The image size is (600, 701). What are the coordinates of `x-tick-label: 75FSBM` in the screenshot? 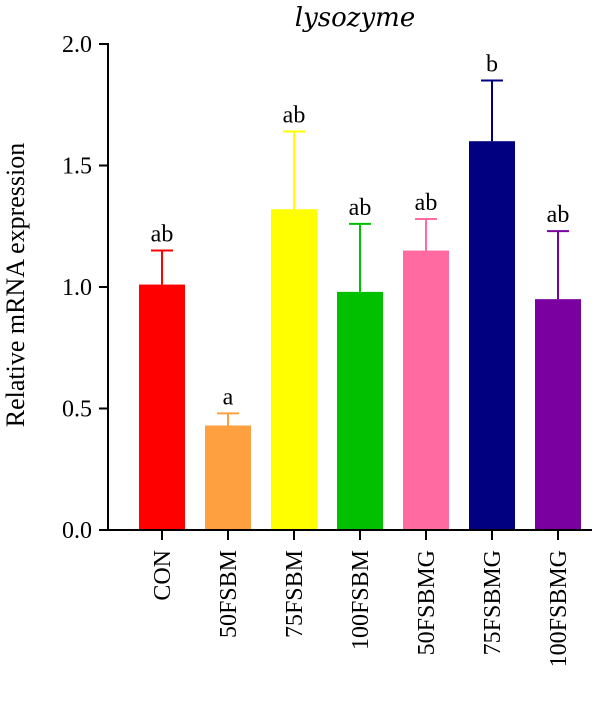 It's located at (295, 594).